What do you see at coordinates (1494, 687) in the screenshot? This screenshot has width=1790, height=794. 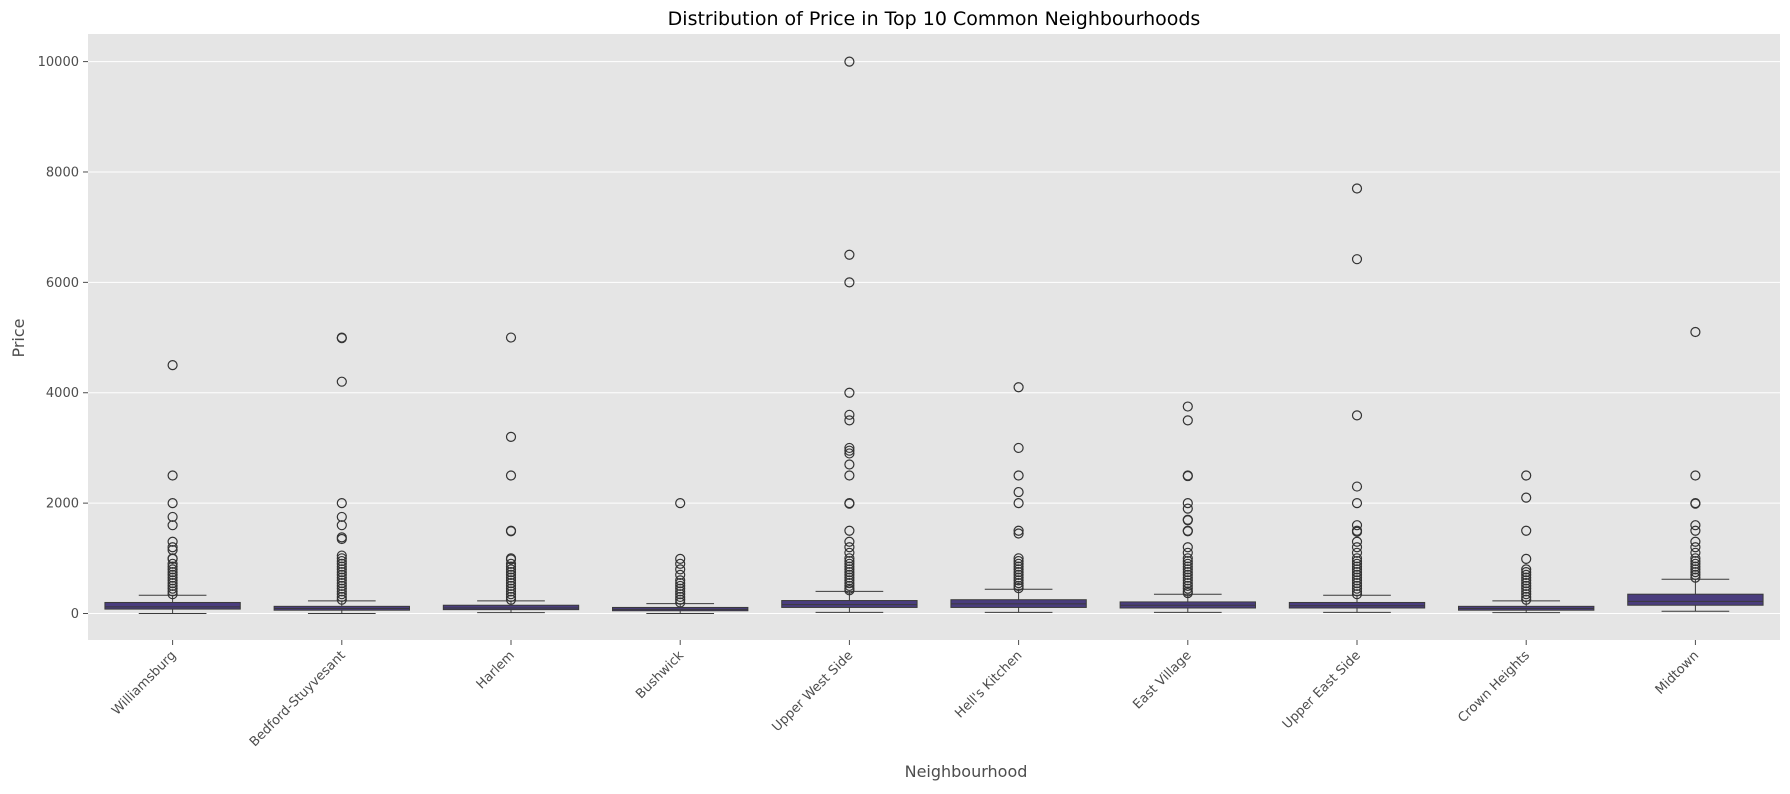 I see `x-tick-label: Crown Heights` at bounding box center [1494, 687].